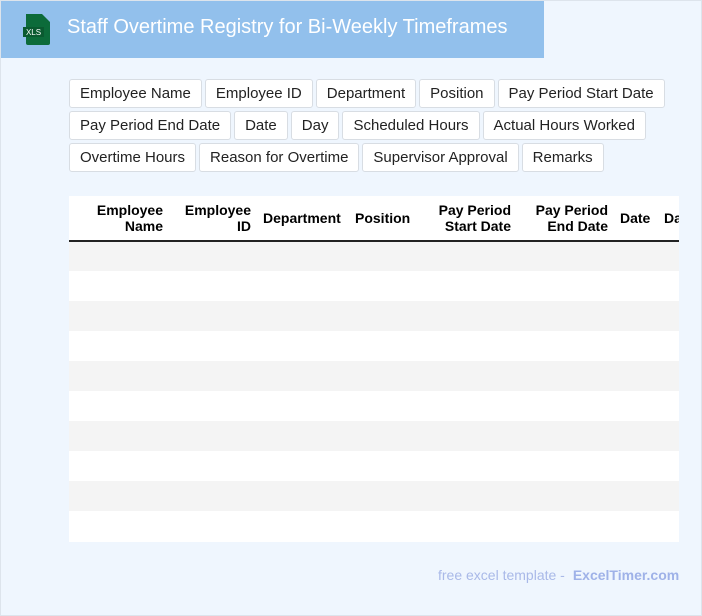 This screenshot has width=702, height=616. I want to click on field-chip: Supervisor Approval, so click(440, 157).